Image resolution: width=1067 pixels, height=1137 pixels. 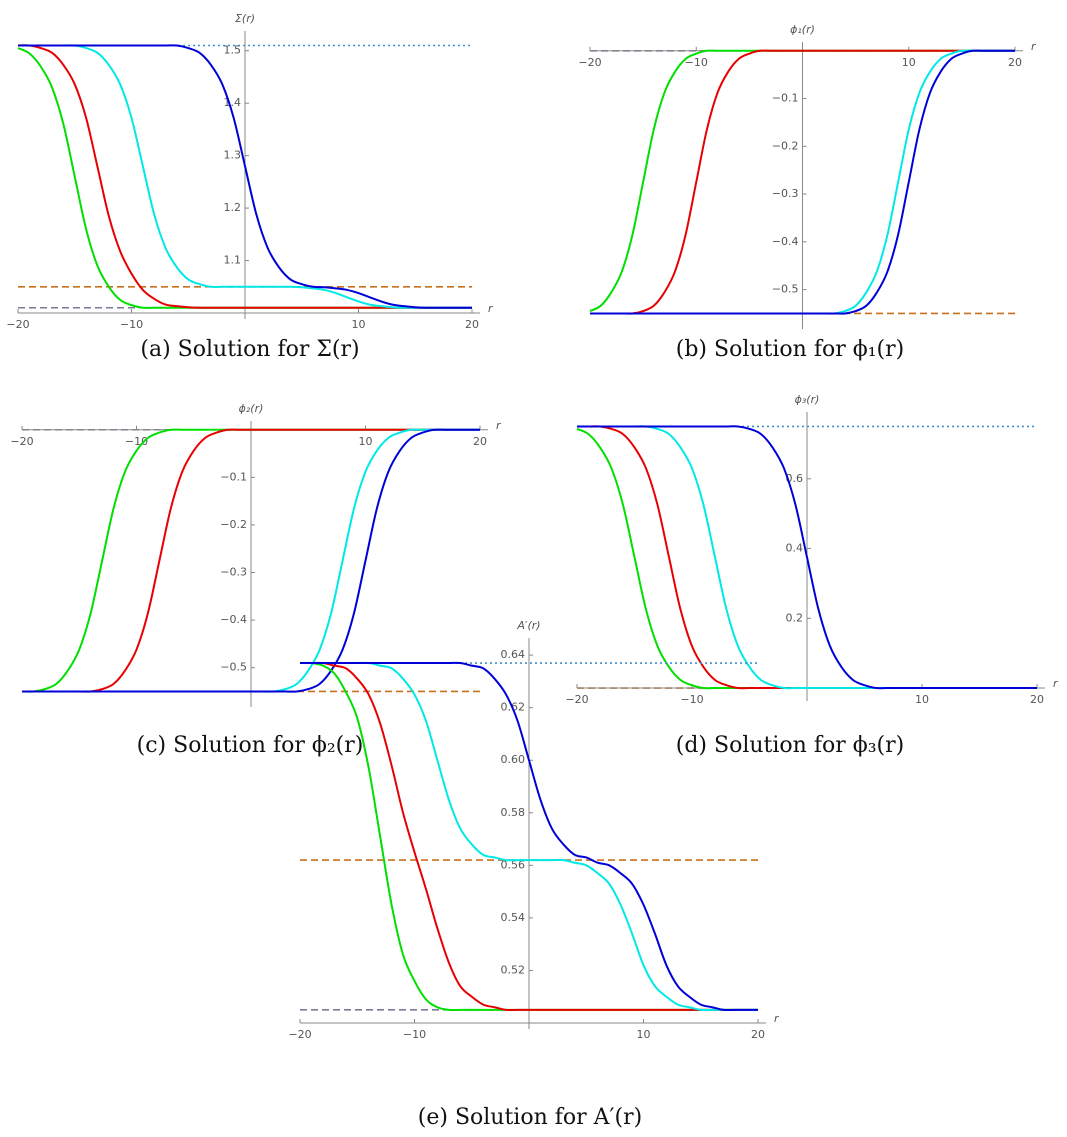 I want to click on y-axis-label: ϕ₃(r), so click(x=807, y=399).